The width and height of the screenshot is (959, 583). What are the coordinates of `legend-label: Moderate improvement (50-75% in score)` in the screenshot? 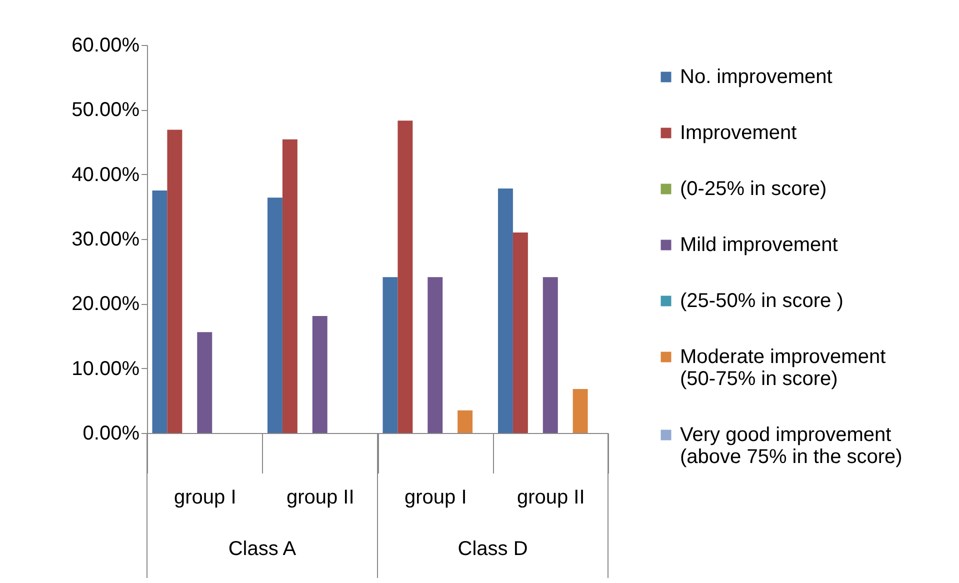 It's located at (783, 368).